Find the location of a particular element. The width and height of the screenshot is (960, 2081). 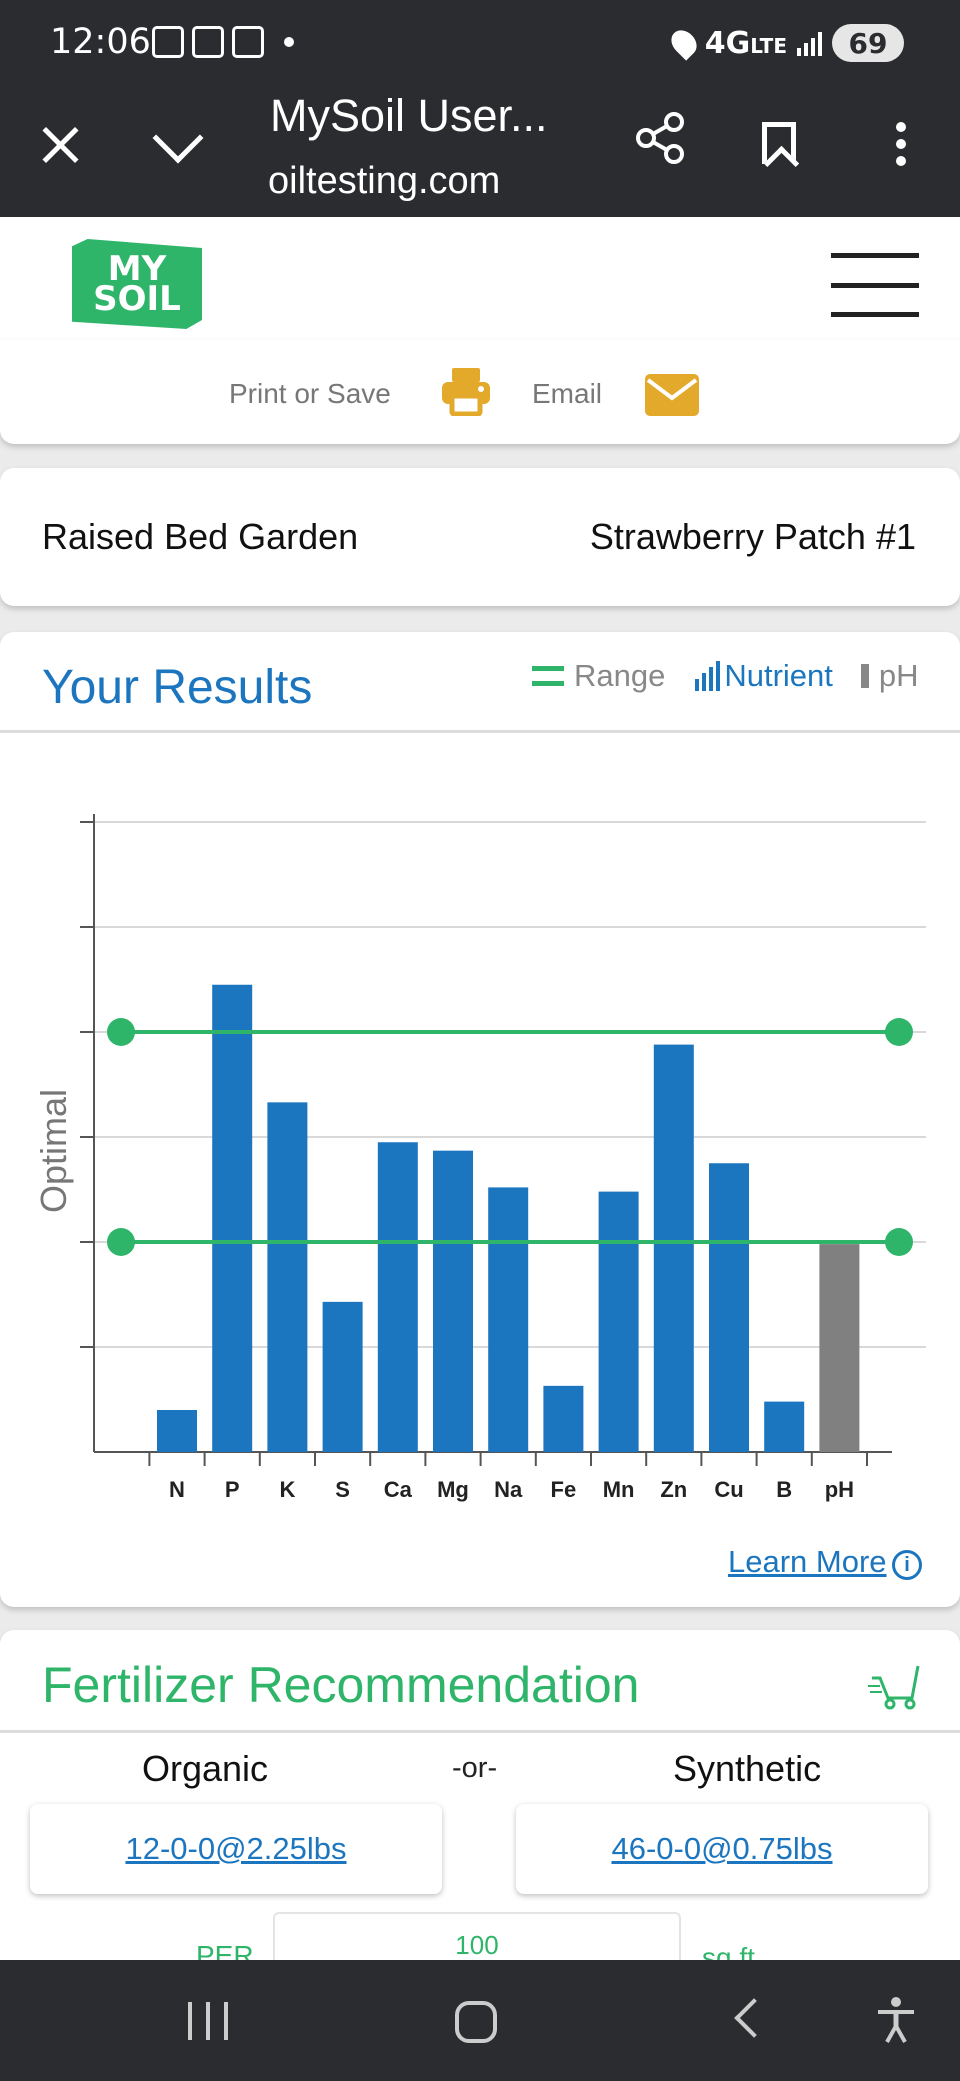

x-tick-label: Cu is located at coordinates (728, 1489).